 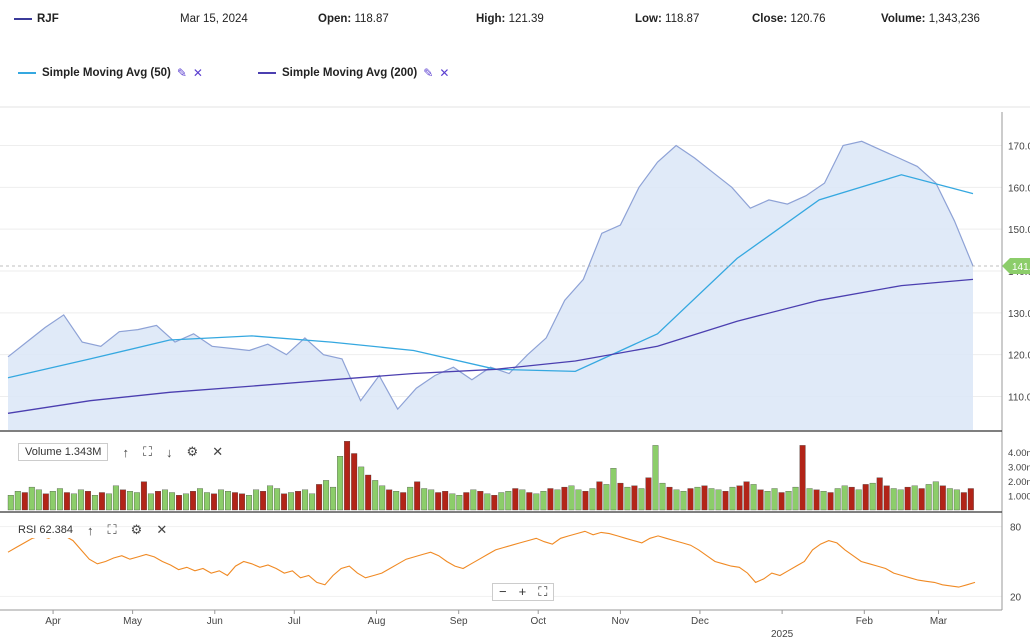 What do you see at coordinates (169, 452) in the screenshot?
I see `arrow-down-icon: ↓` at bounding box center [169, 452].